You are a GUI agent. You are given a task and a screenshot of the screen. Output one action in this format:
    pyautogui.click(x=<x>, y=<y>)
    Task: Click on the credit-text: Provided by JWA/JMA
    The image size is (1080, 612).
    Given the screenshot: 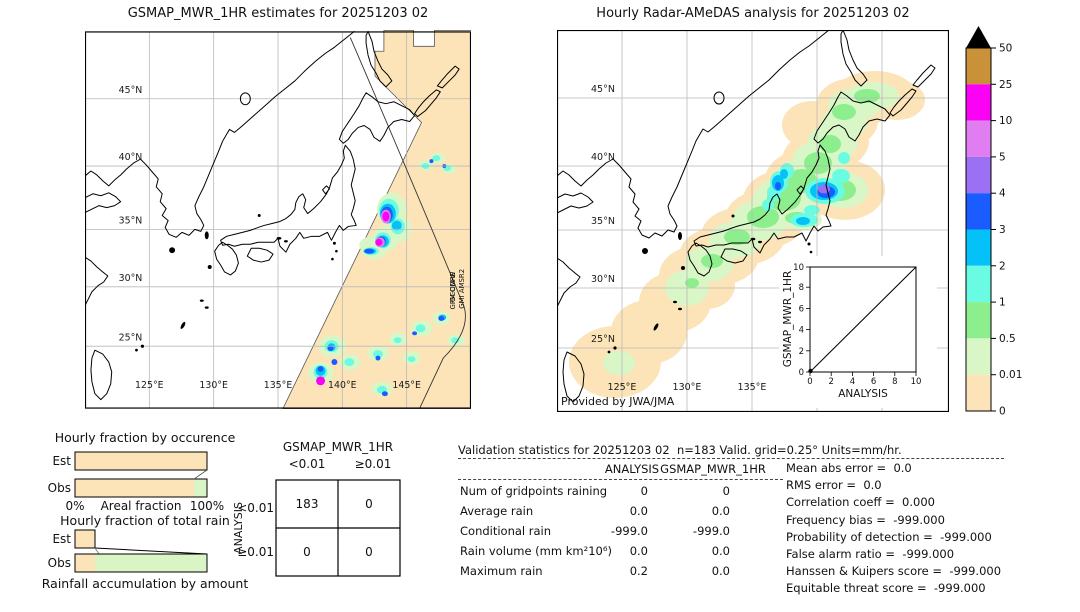 What is the action you would take?
    pyautogui.click(x=618, y=401)
    